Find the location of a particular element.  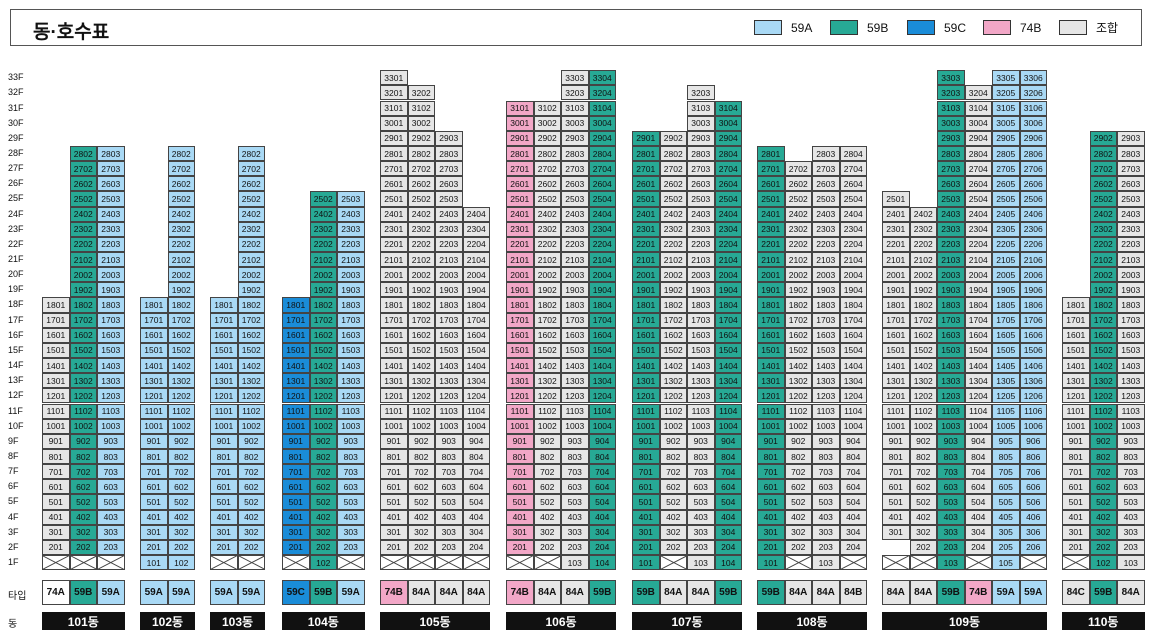

unit-cell: 1602 is located at coordinates (421, 335).